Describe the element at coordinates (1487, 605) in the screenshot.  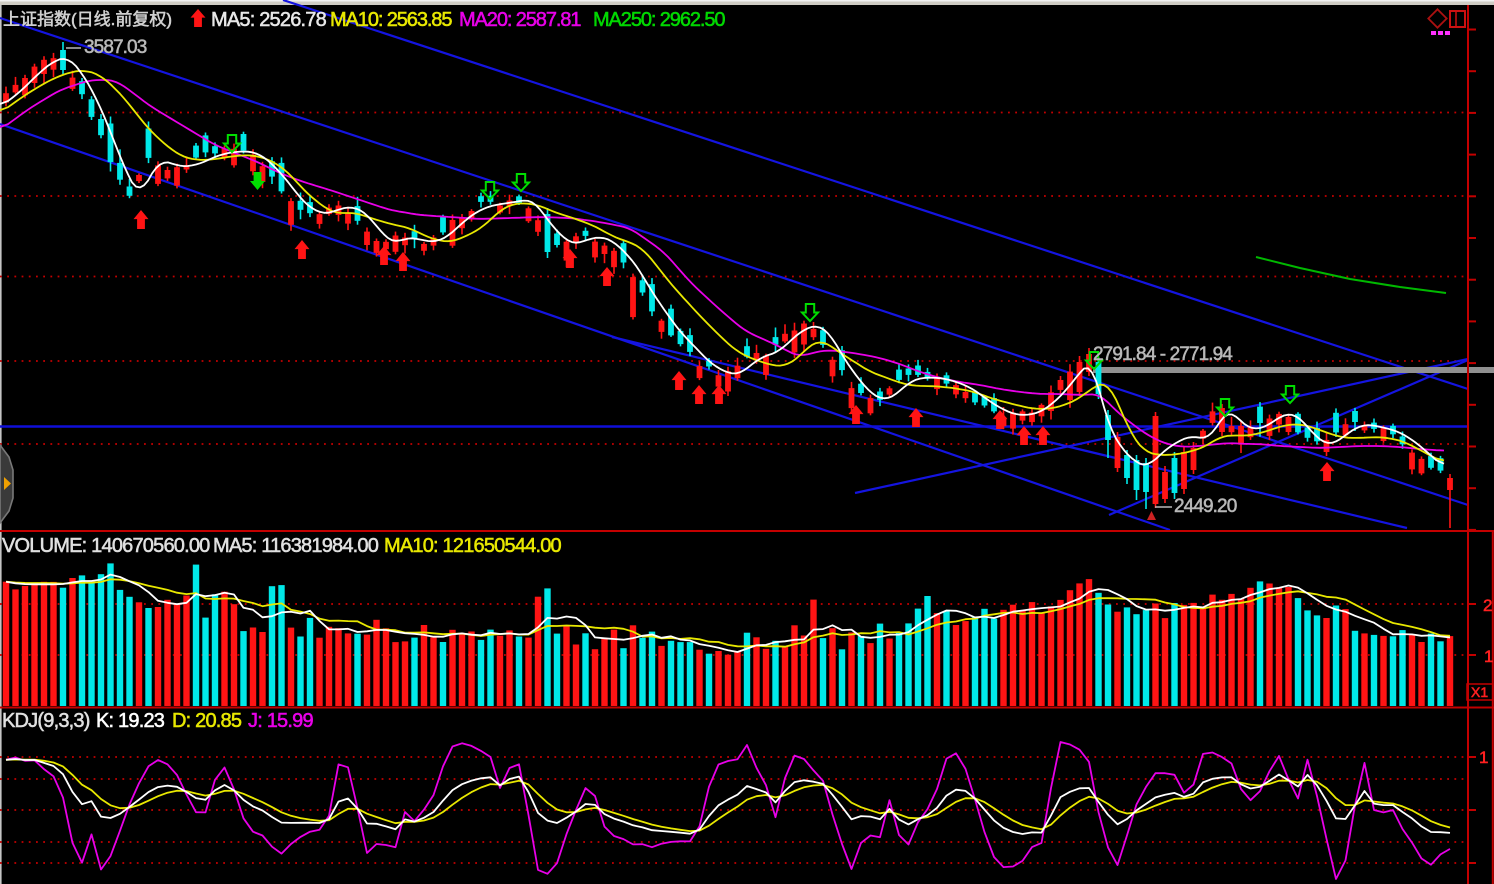
I see `svg-text: 2` at that location.